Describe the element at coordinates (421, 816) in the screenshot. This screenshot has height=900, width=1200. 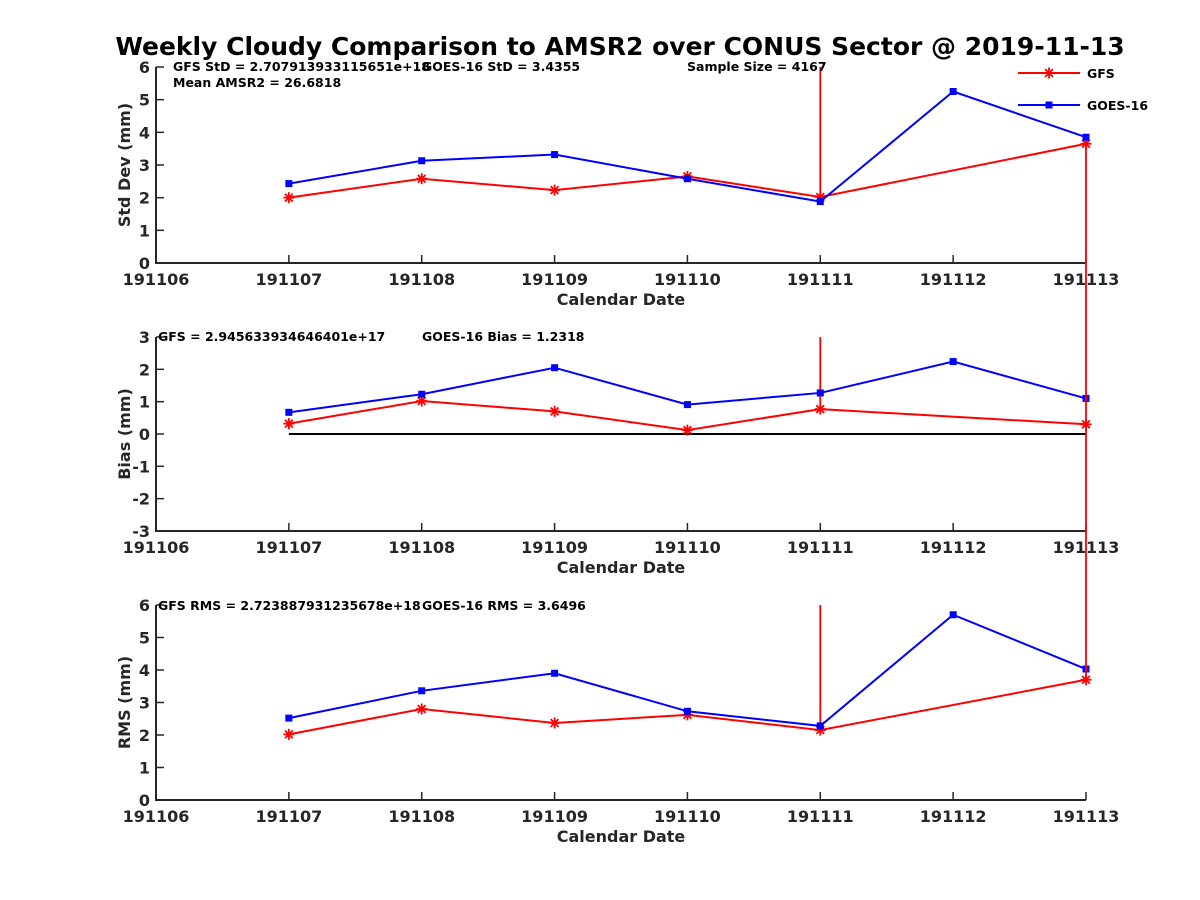
I see `rms-xtick-label: 191108` at that location.